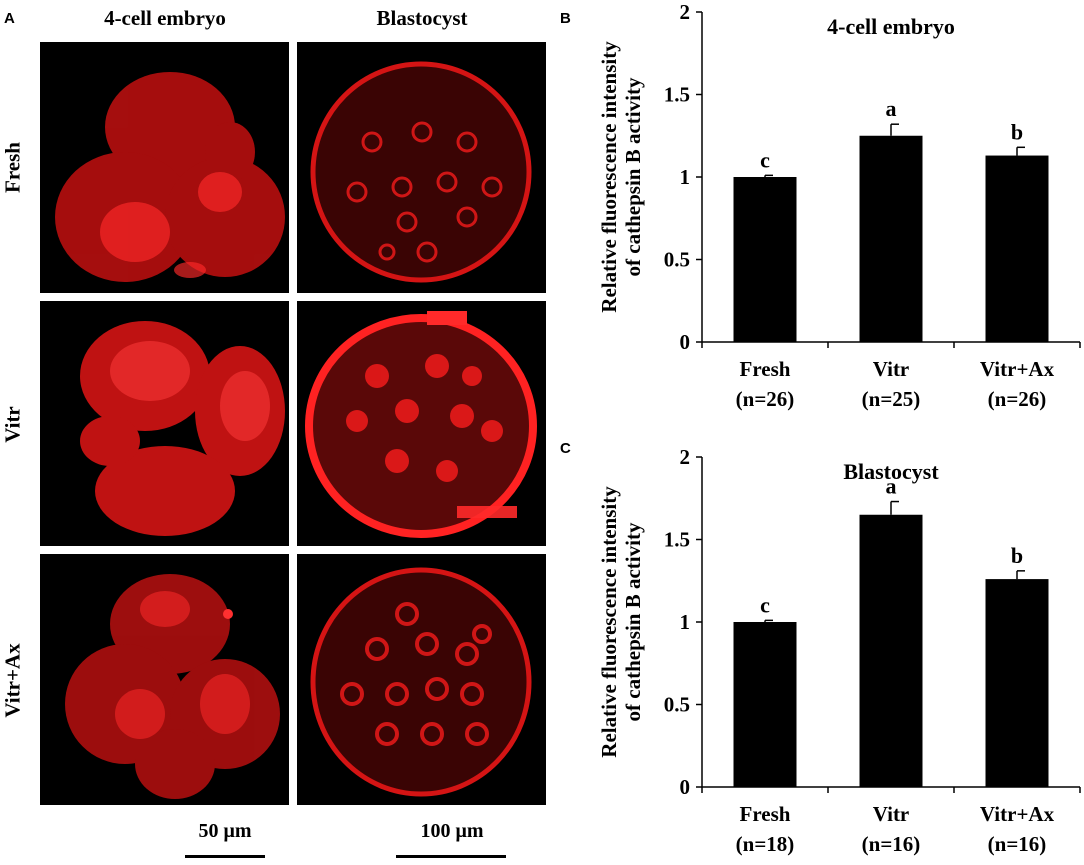  What do you see at coordinates (12, 680) in the screenshot?
I see `row-title-vitr-ax: Vitr+Ax` at bounding box center [12, 680].